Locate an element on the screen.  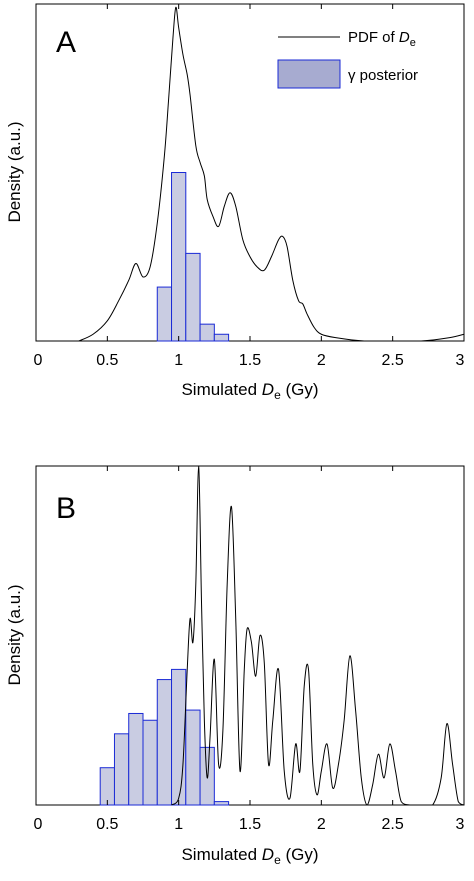
legend-line-label: PDF of De is located at coordinates (382, 39).